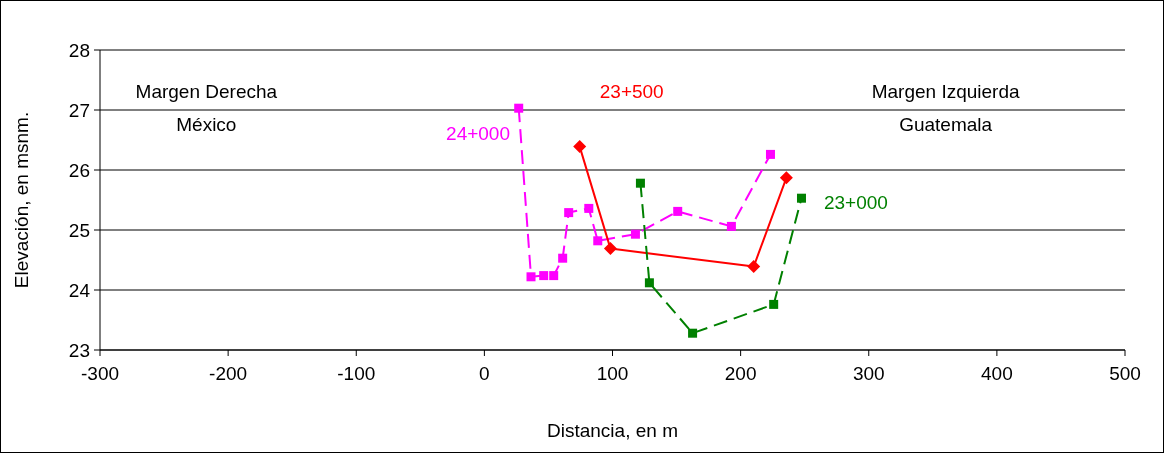  I want to click on x-tick-label: 500, so click(1125, 373).